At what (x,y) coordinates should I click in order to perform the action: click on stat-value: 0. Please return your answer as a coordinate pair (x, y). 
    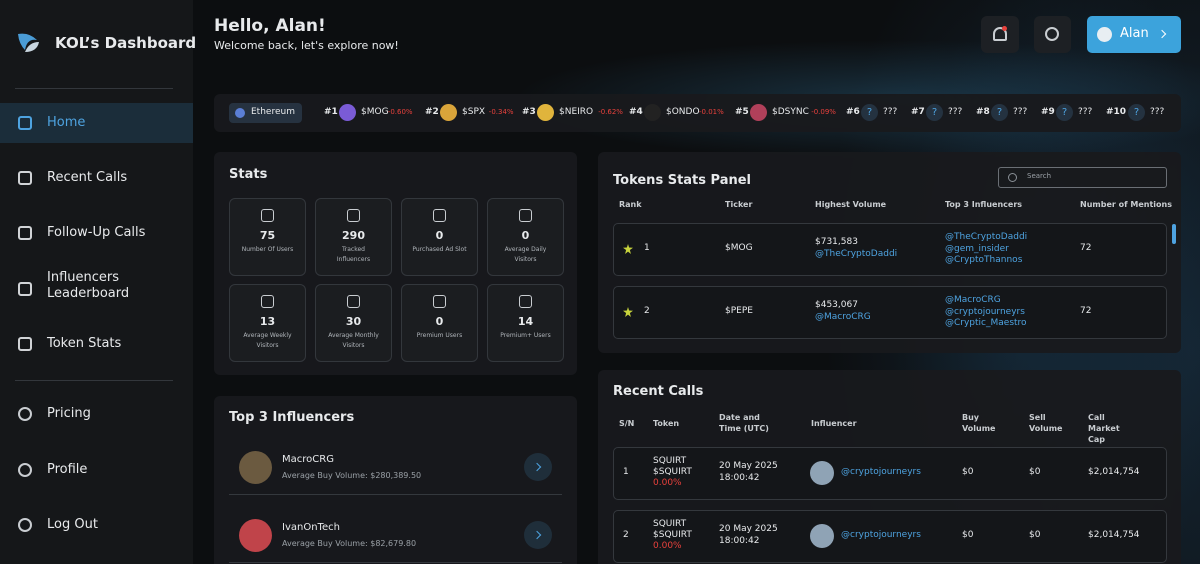
    Looking at the image, I should click on (439, 321).